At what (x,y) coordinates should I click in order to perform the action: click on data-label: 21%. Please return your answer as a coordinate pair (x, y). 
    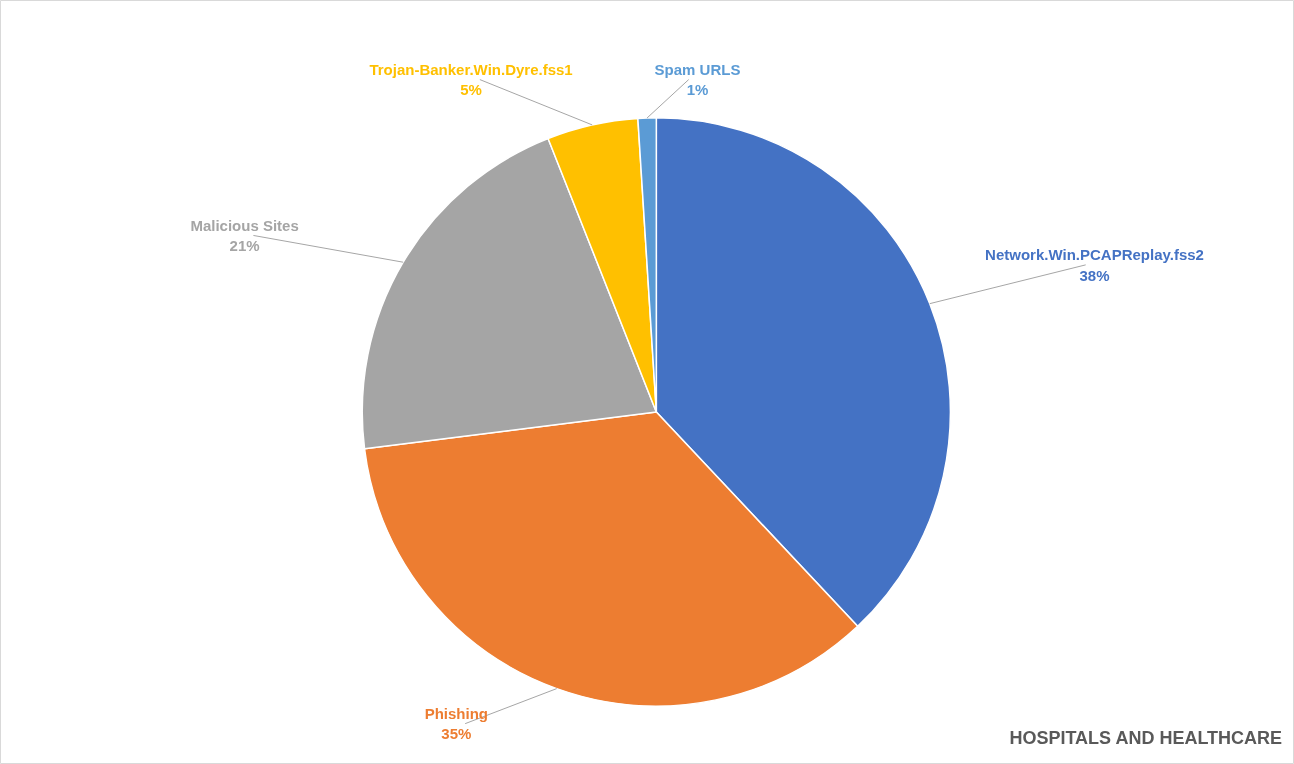
    Looking at the image, I should click on (244, 246).